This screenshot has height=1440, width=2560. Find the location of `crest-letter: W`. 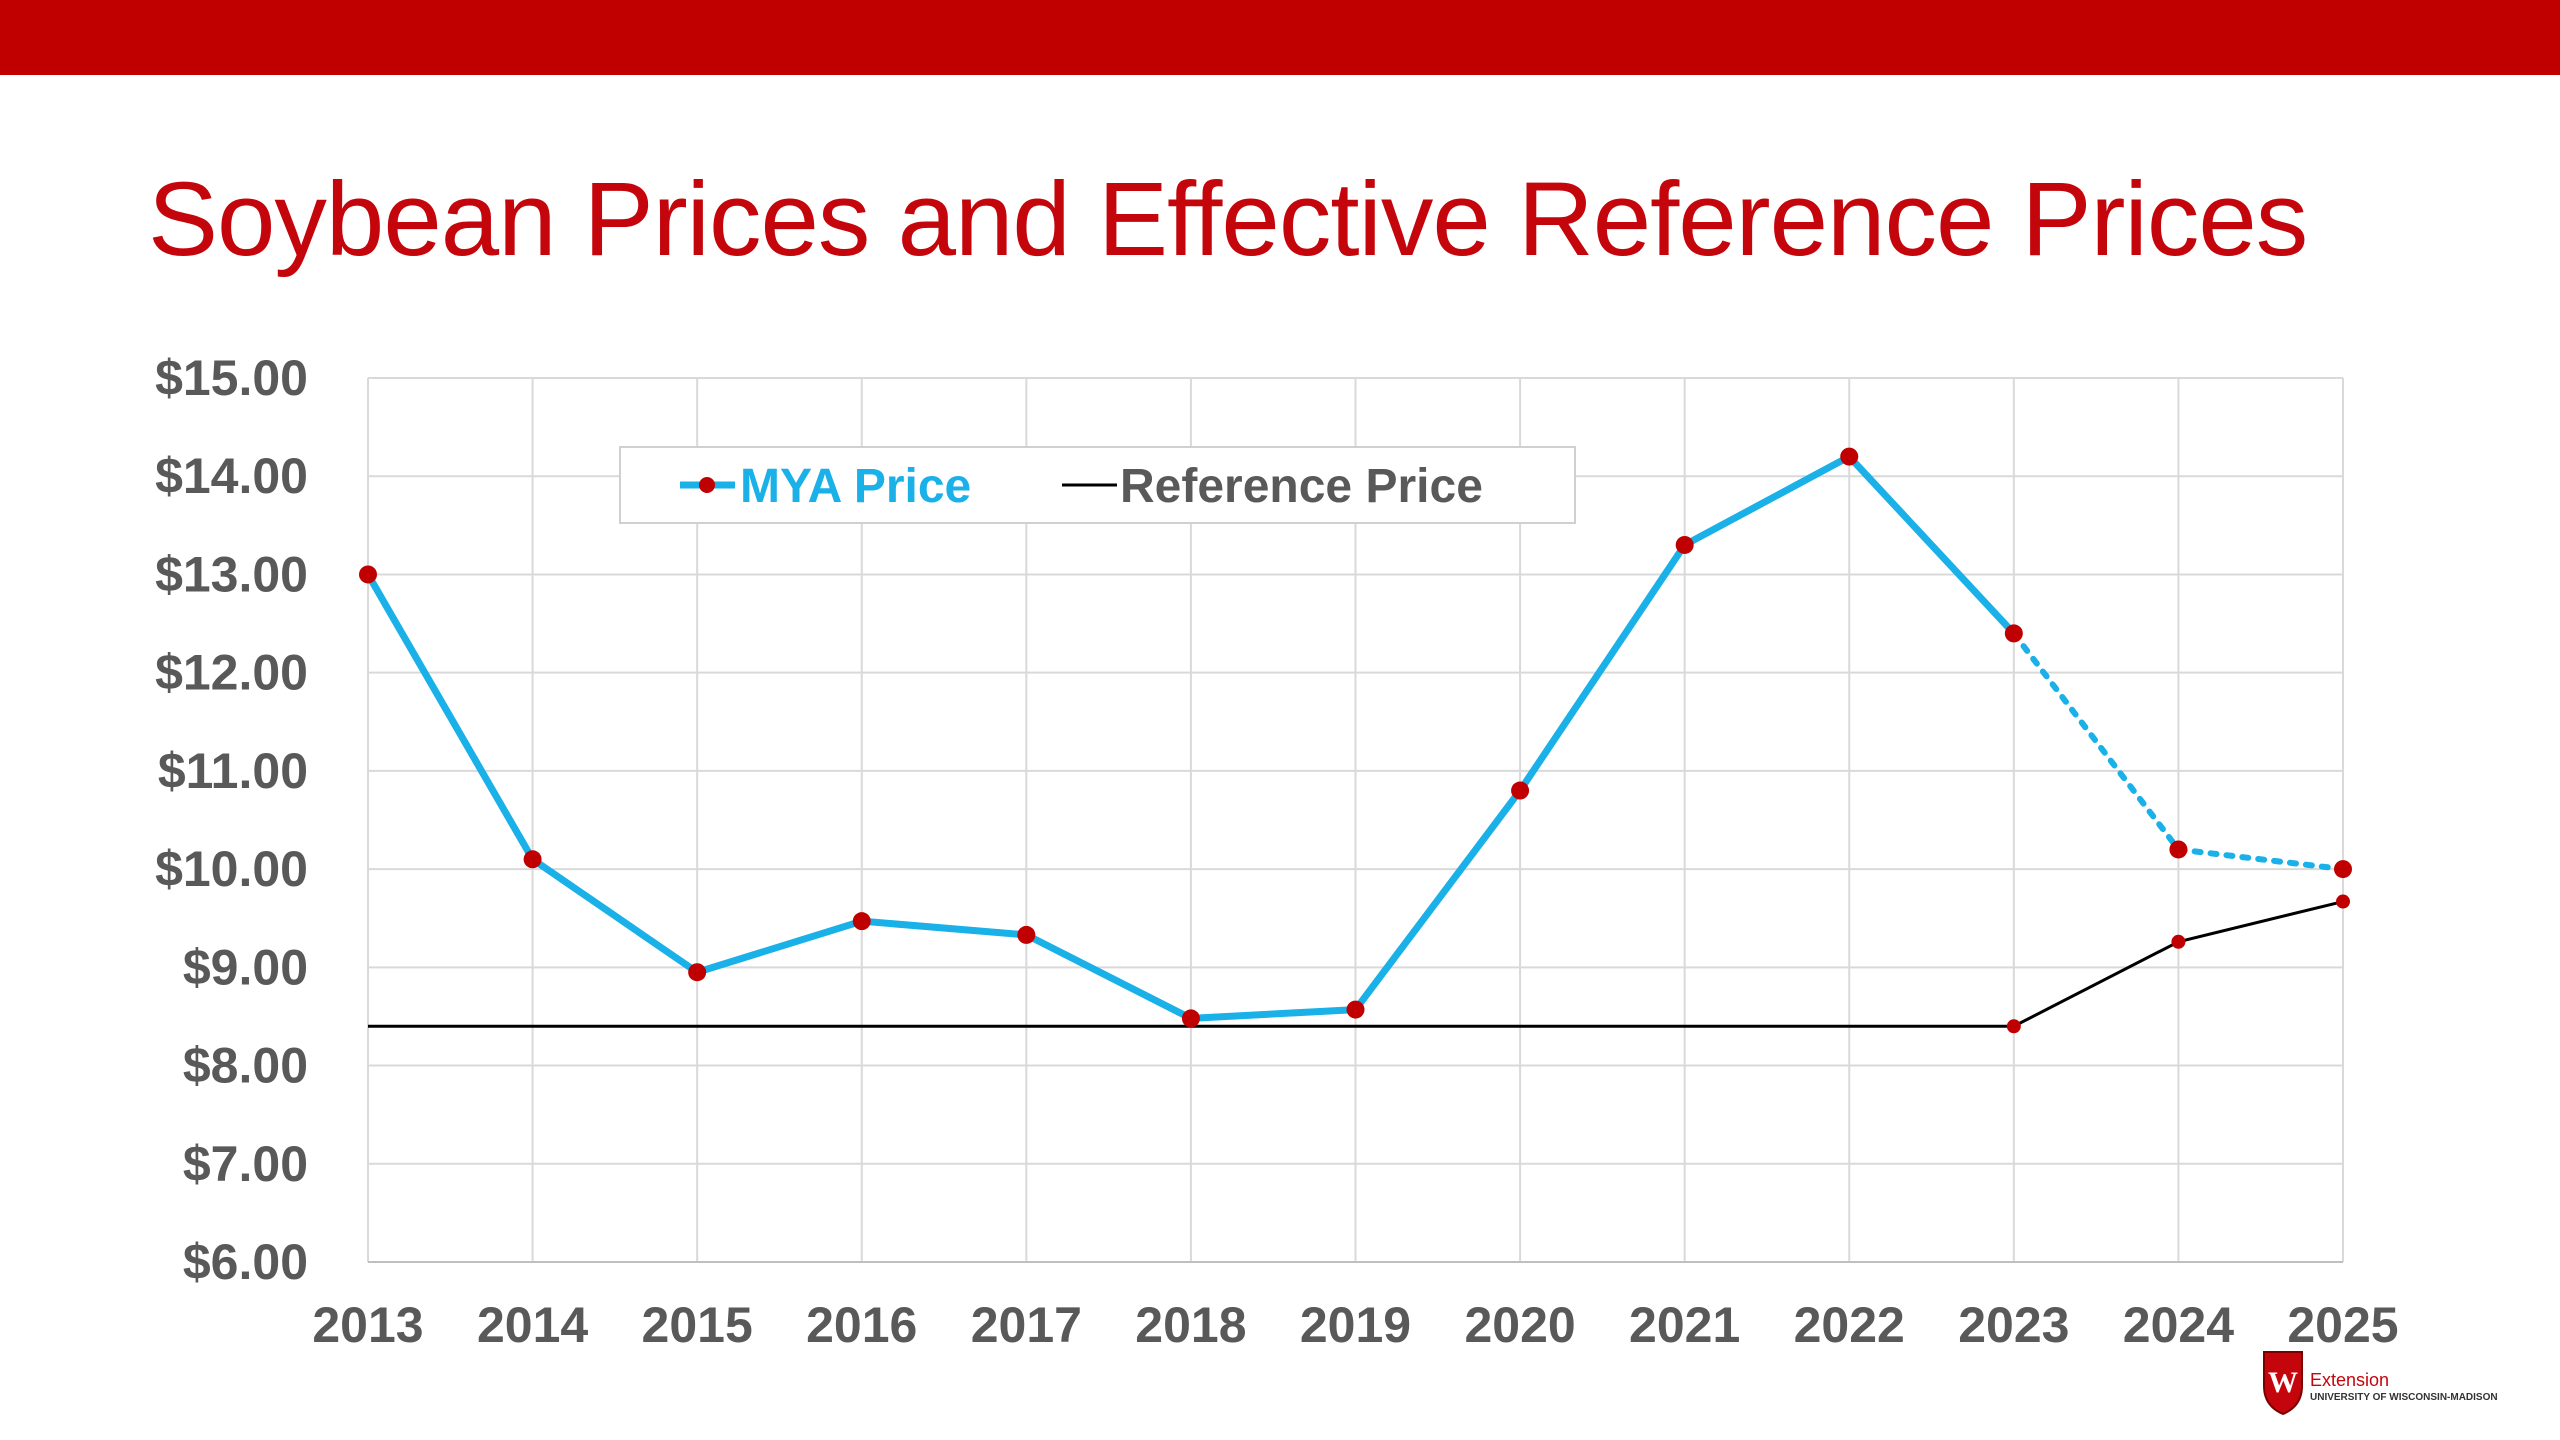

crest-letter: W is located at coordinates (2283, 1382).